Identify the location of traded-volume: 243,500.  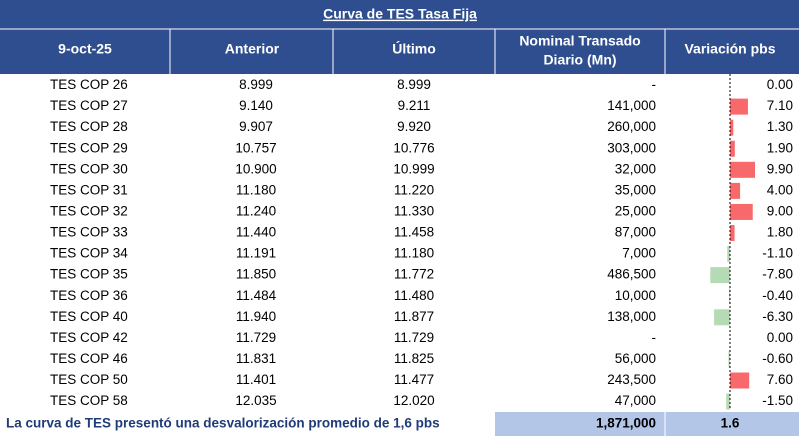
(631, 379).